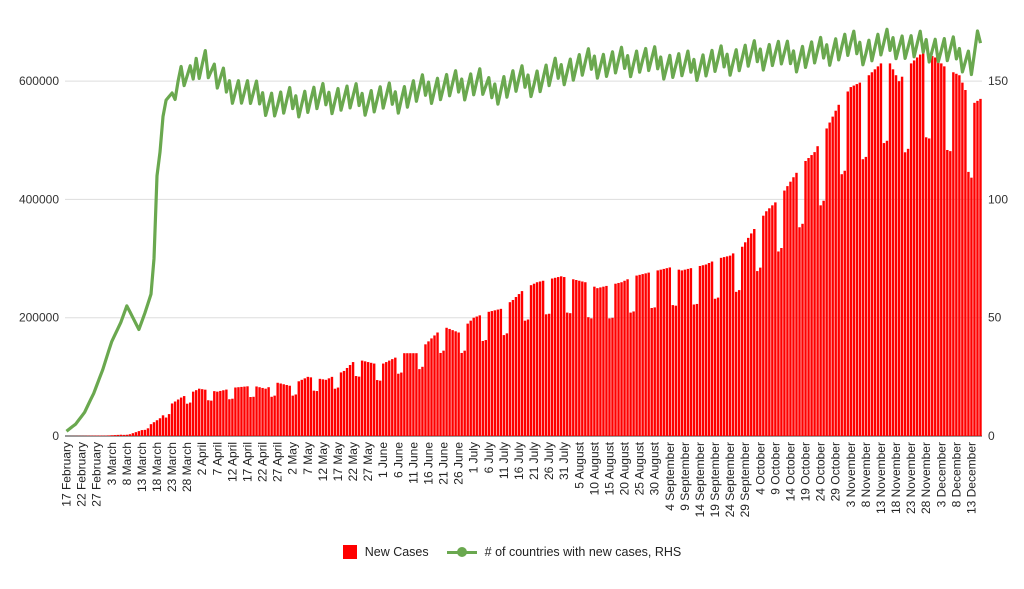 Image resolution: width=1024 pixels, height=589 pixels. Describe the element at coordinates (971, 478) in the screenshot. I see `x-tick-label: 13 December` at that location.